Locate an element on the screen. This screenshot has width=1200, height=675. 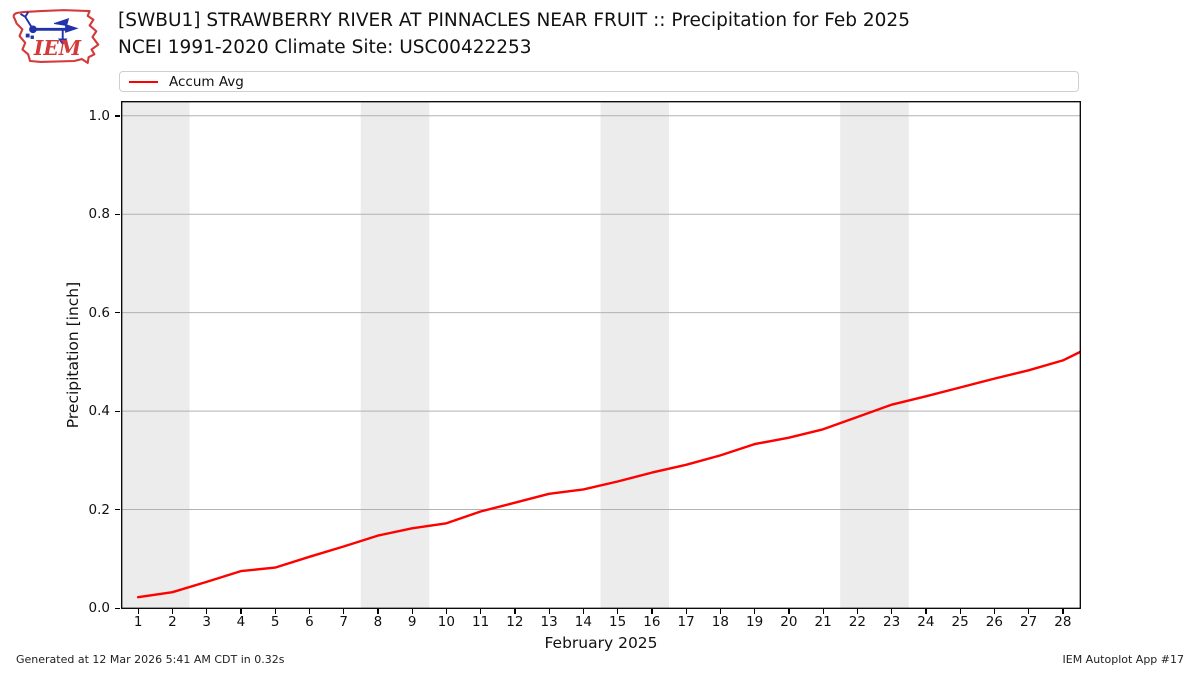
x-tick-label: 25 is located at coordinates (960, 622).